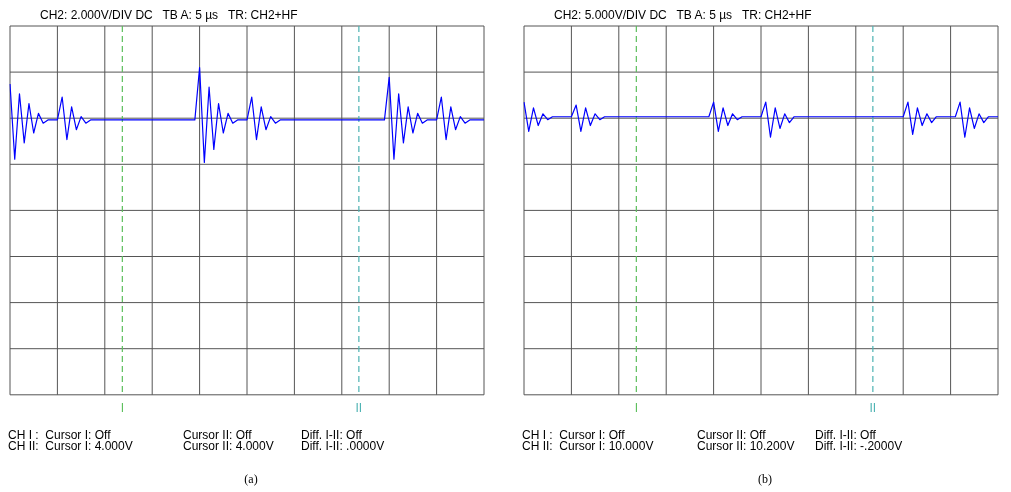 The height and width of the screenshot is (492, 1011). What do you see at coordinates (229, 446) in the screenshot?
I see `text: Cursor II: 4.000V` at bounding box center [229, 446].